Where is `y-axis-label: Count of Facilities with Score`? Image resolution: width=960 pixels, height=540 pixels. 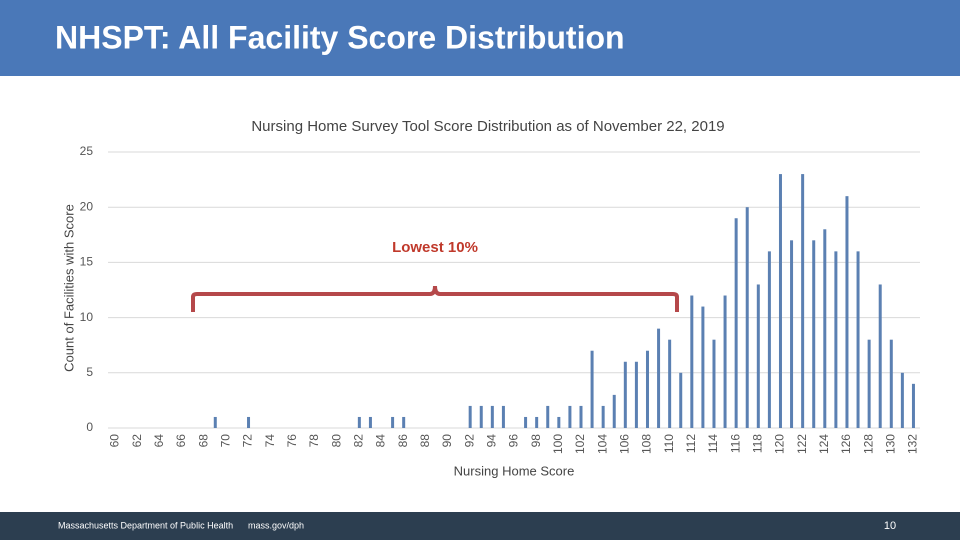 y-axis-label: Count of Facilities with Score is located at coordinates (68, 288).